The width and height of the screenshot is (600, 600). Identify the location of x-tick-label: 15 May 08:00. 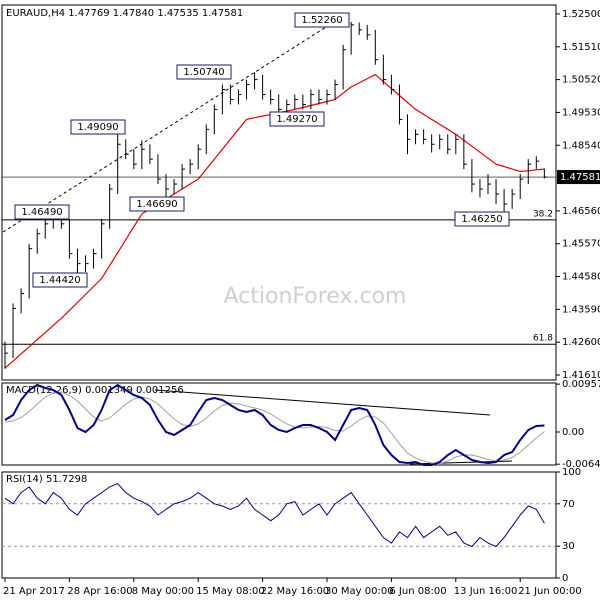
(230, 591).